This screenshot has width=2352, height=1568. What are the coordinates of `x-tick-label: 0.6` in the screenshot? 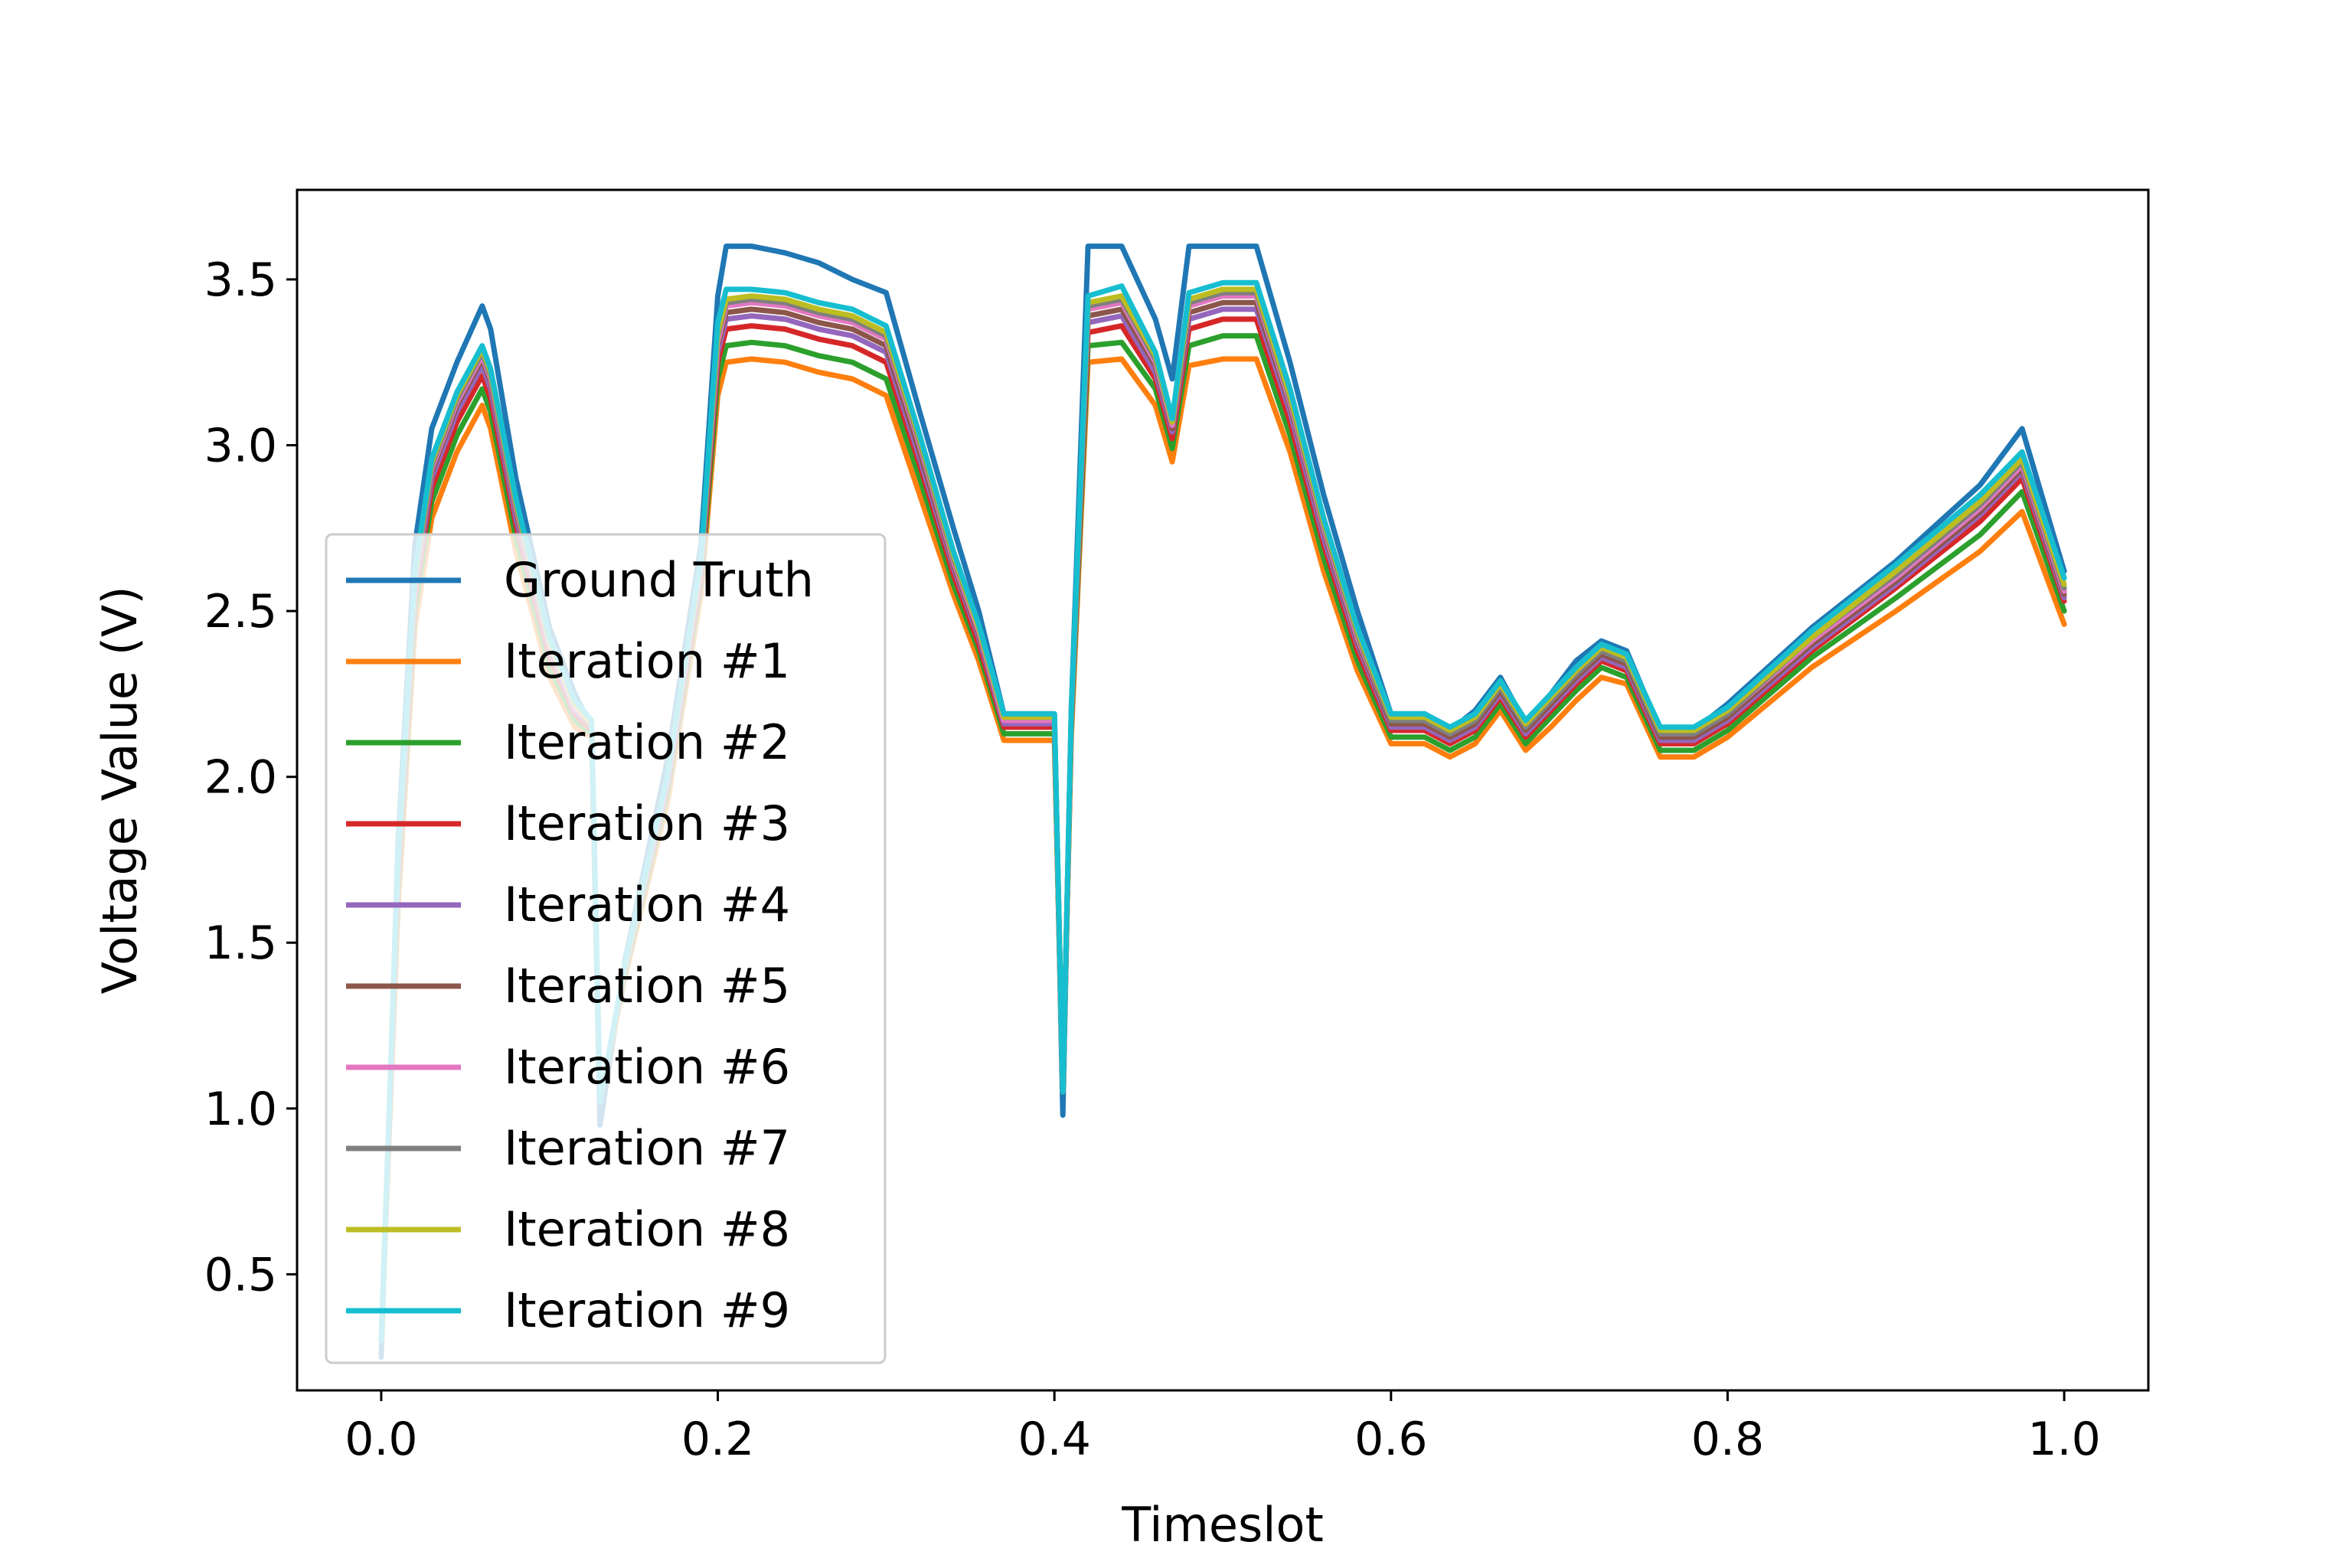 It's located at (1390, 1439).